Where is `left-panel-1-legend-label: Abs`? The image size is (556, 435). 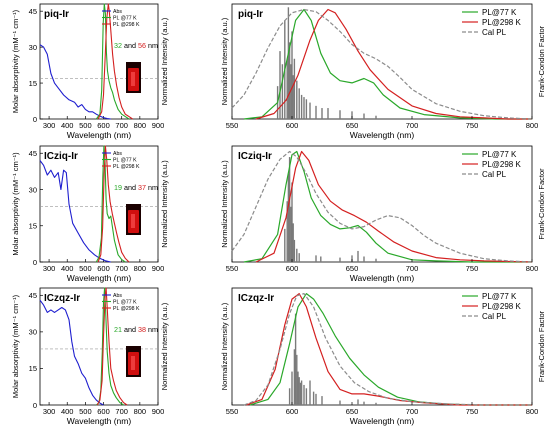 left-panel-1-legend-label: Abs is located at coordinates (117, 12).